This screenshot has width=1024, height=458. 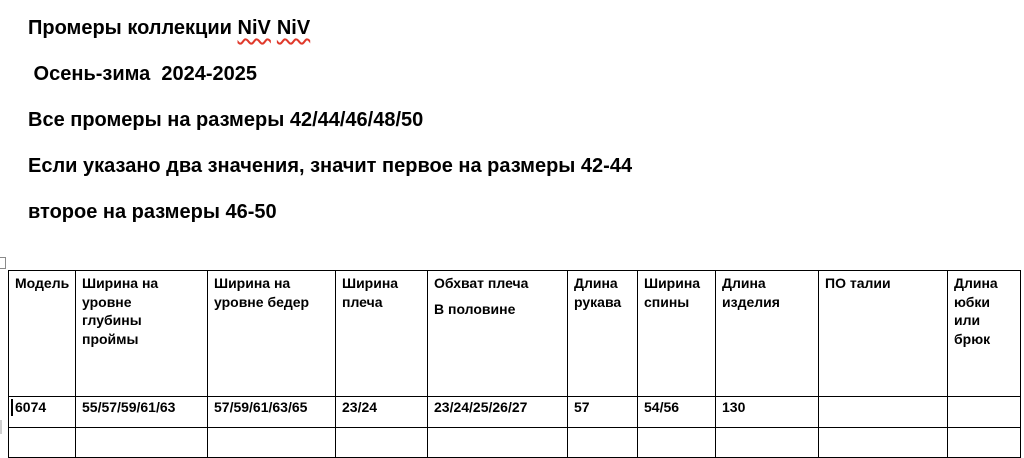 I want to click on doc-season-line: Осень-зима 2024-2025, so click(x=143, y=74).